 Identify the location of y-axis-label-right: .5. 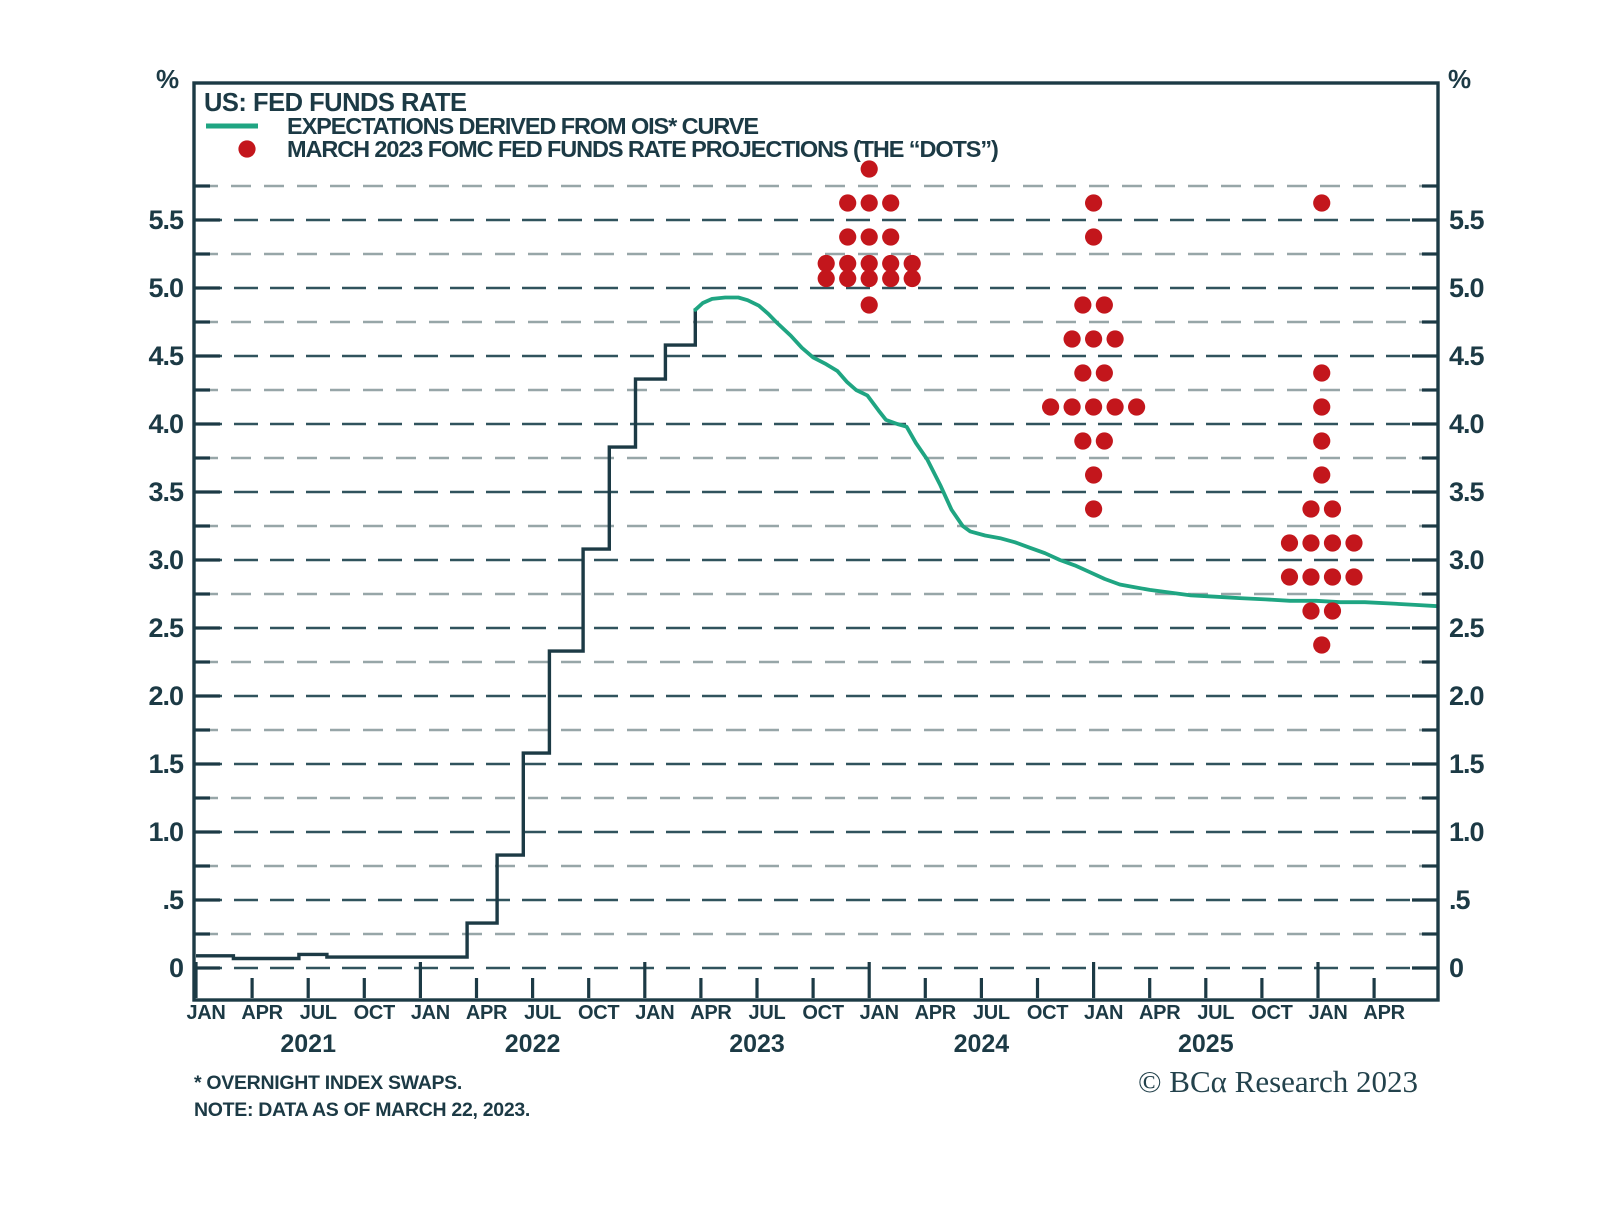
(1460, 900).